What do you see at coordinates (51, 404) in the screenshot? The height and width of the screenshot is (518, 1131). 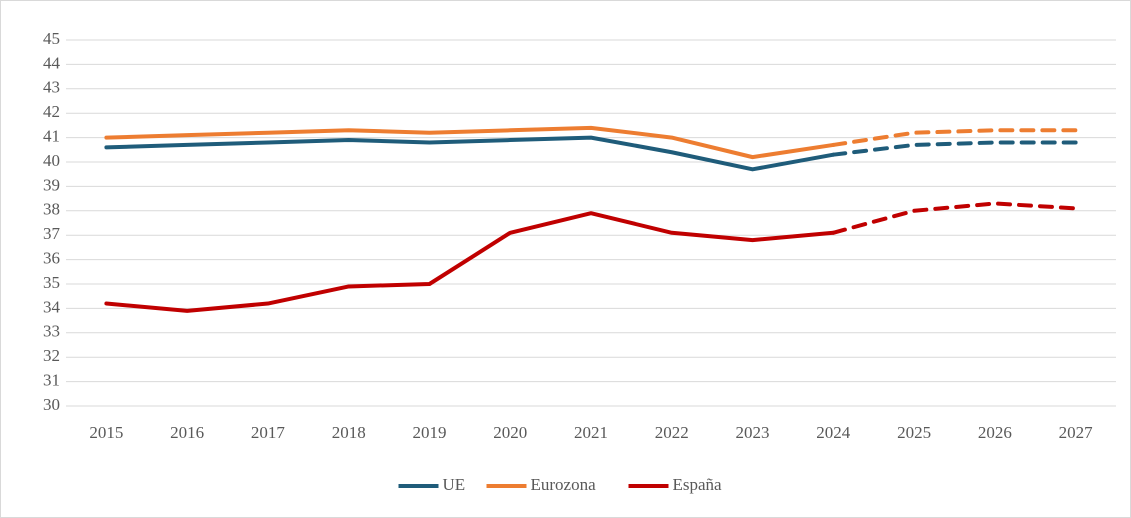 I see `y-tick-label: 30` at bounding box center [51, 404].